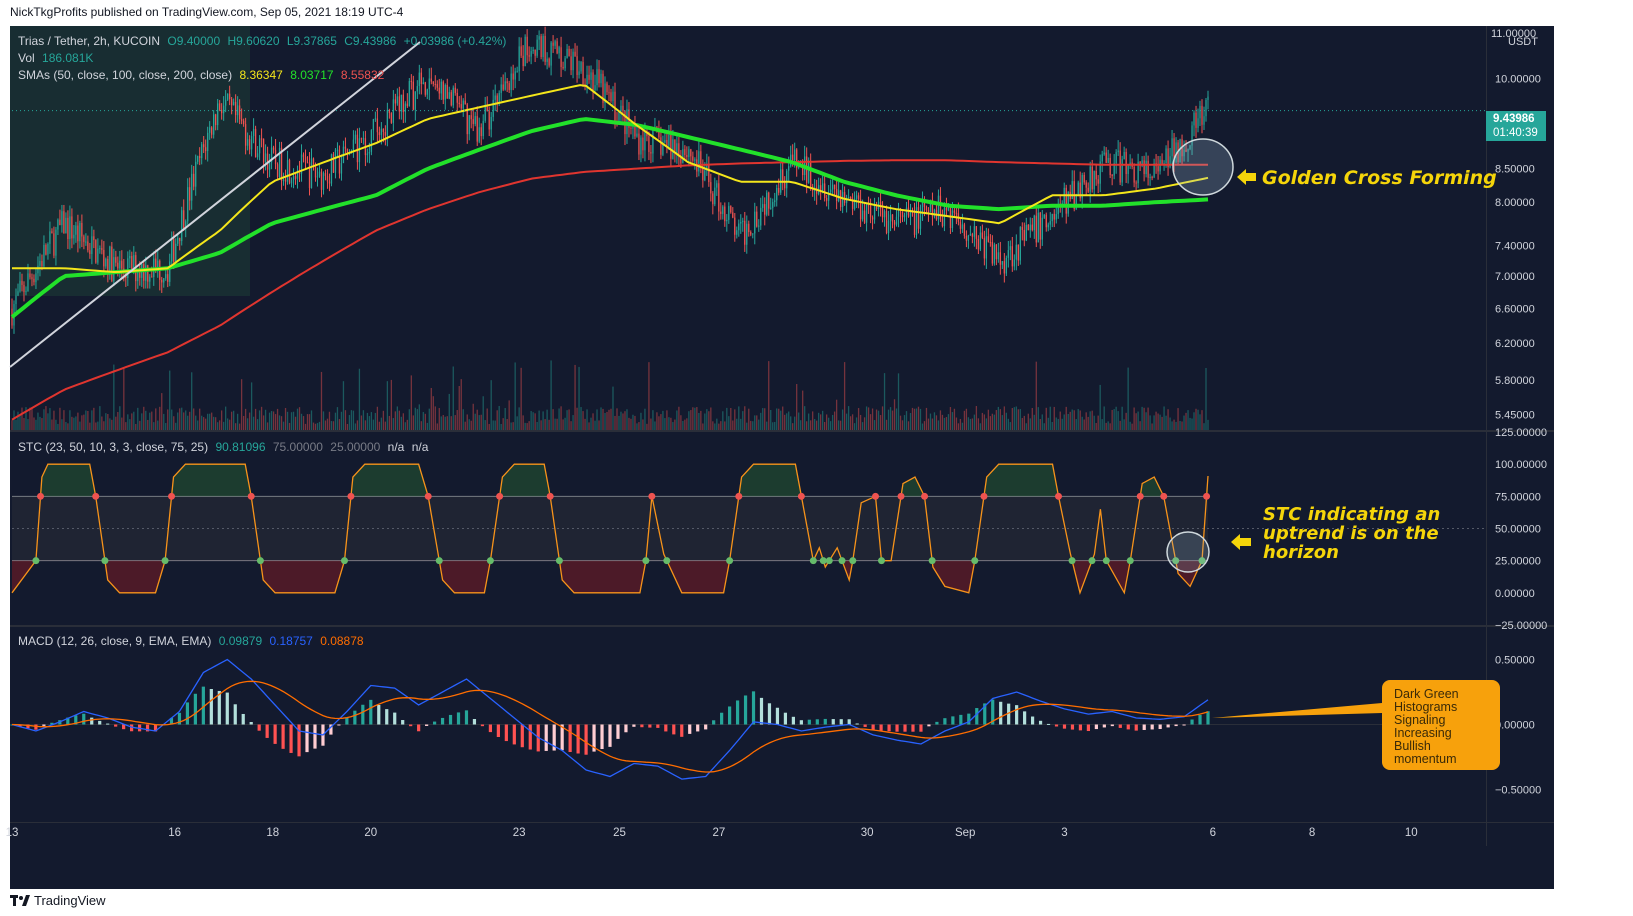 This screenshot has height=916, width=1633. What do you see at coordinates (113, 447) in the screenshot?
I see `stc-label: STC (23, 50, 10, 3, 3, close, 75, 25)` at bounding box center [113, 447].